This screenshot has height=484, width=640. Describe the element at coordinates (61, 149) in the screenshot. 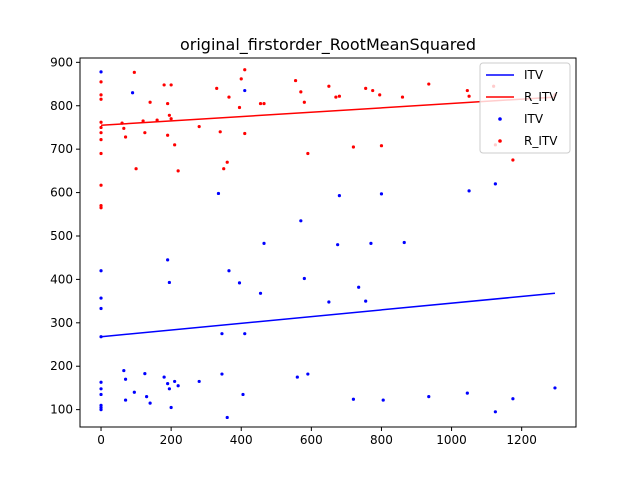

I see `y-tick-label: 700` at that location.